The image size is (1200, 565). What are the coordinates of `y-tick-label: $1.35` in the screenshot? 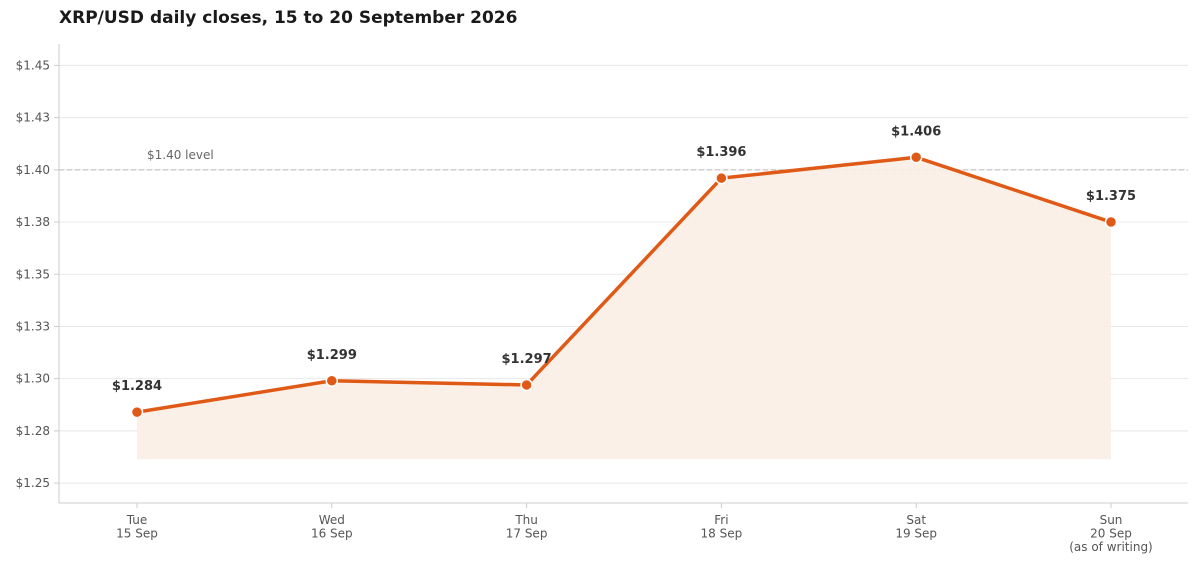 It's located at (33, 274).